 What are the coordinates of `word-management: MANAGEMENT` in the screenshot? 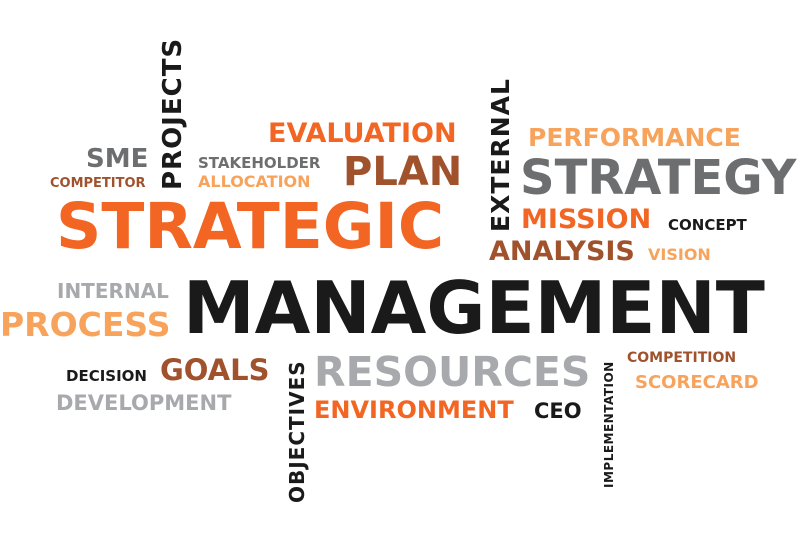 It's located at (474, 308).